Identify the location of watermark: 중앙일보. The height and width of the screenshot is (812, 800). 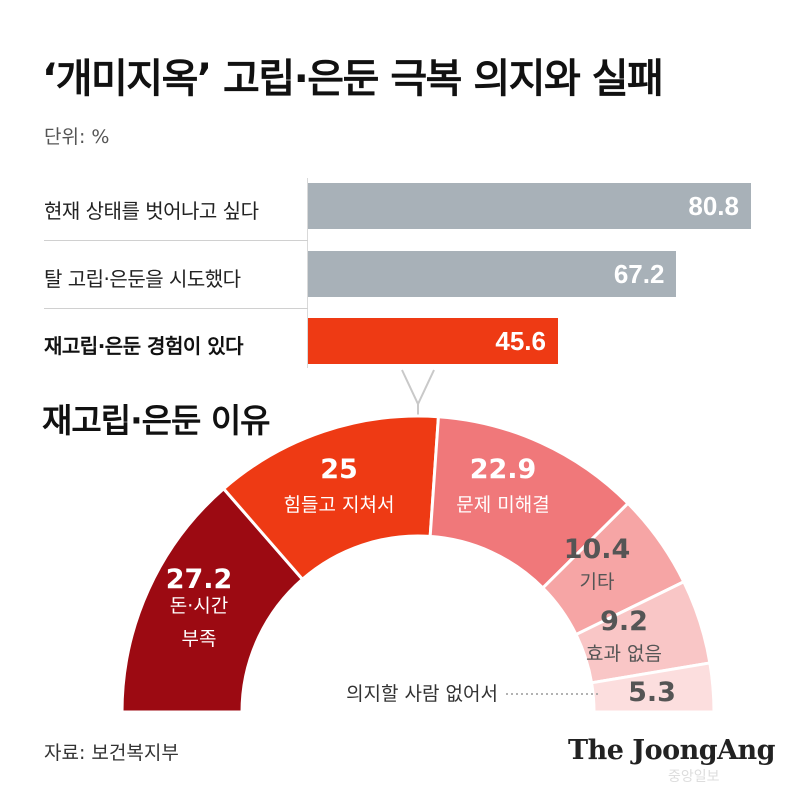
(694, 777).